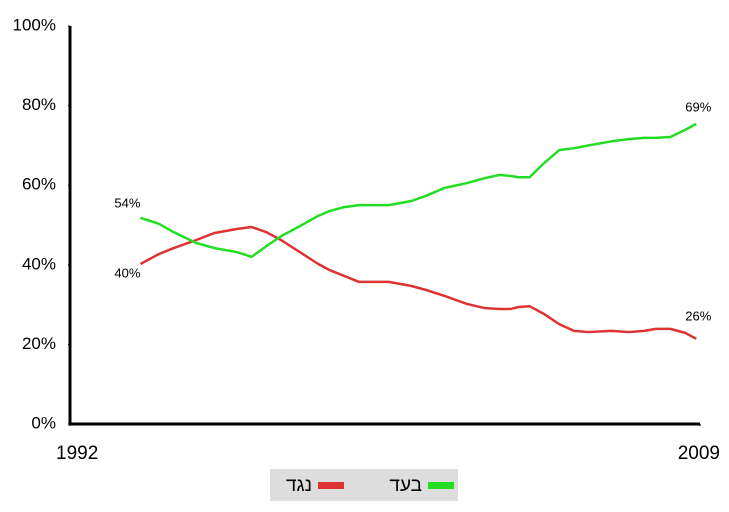 The image size is (729, 512). I want to click on annotation: 40%, so click(127, 272).